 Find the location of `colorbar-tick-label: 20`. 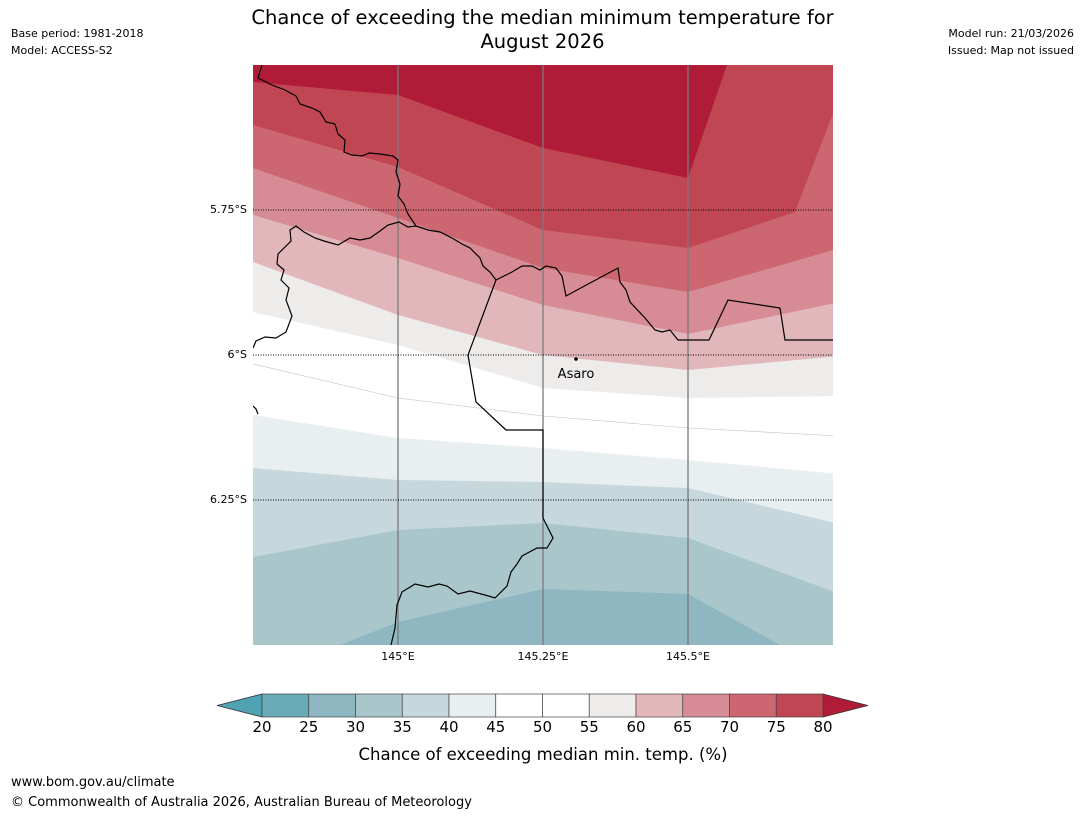

colorbar-tick-label: 20 is located at coordinates (261, 727).